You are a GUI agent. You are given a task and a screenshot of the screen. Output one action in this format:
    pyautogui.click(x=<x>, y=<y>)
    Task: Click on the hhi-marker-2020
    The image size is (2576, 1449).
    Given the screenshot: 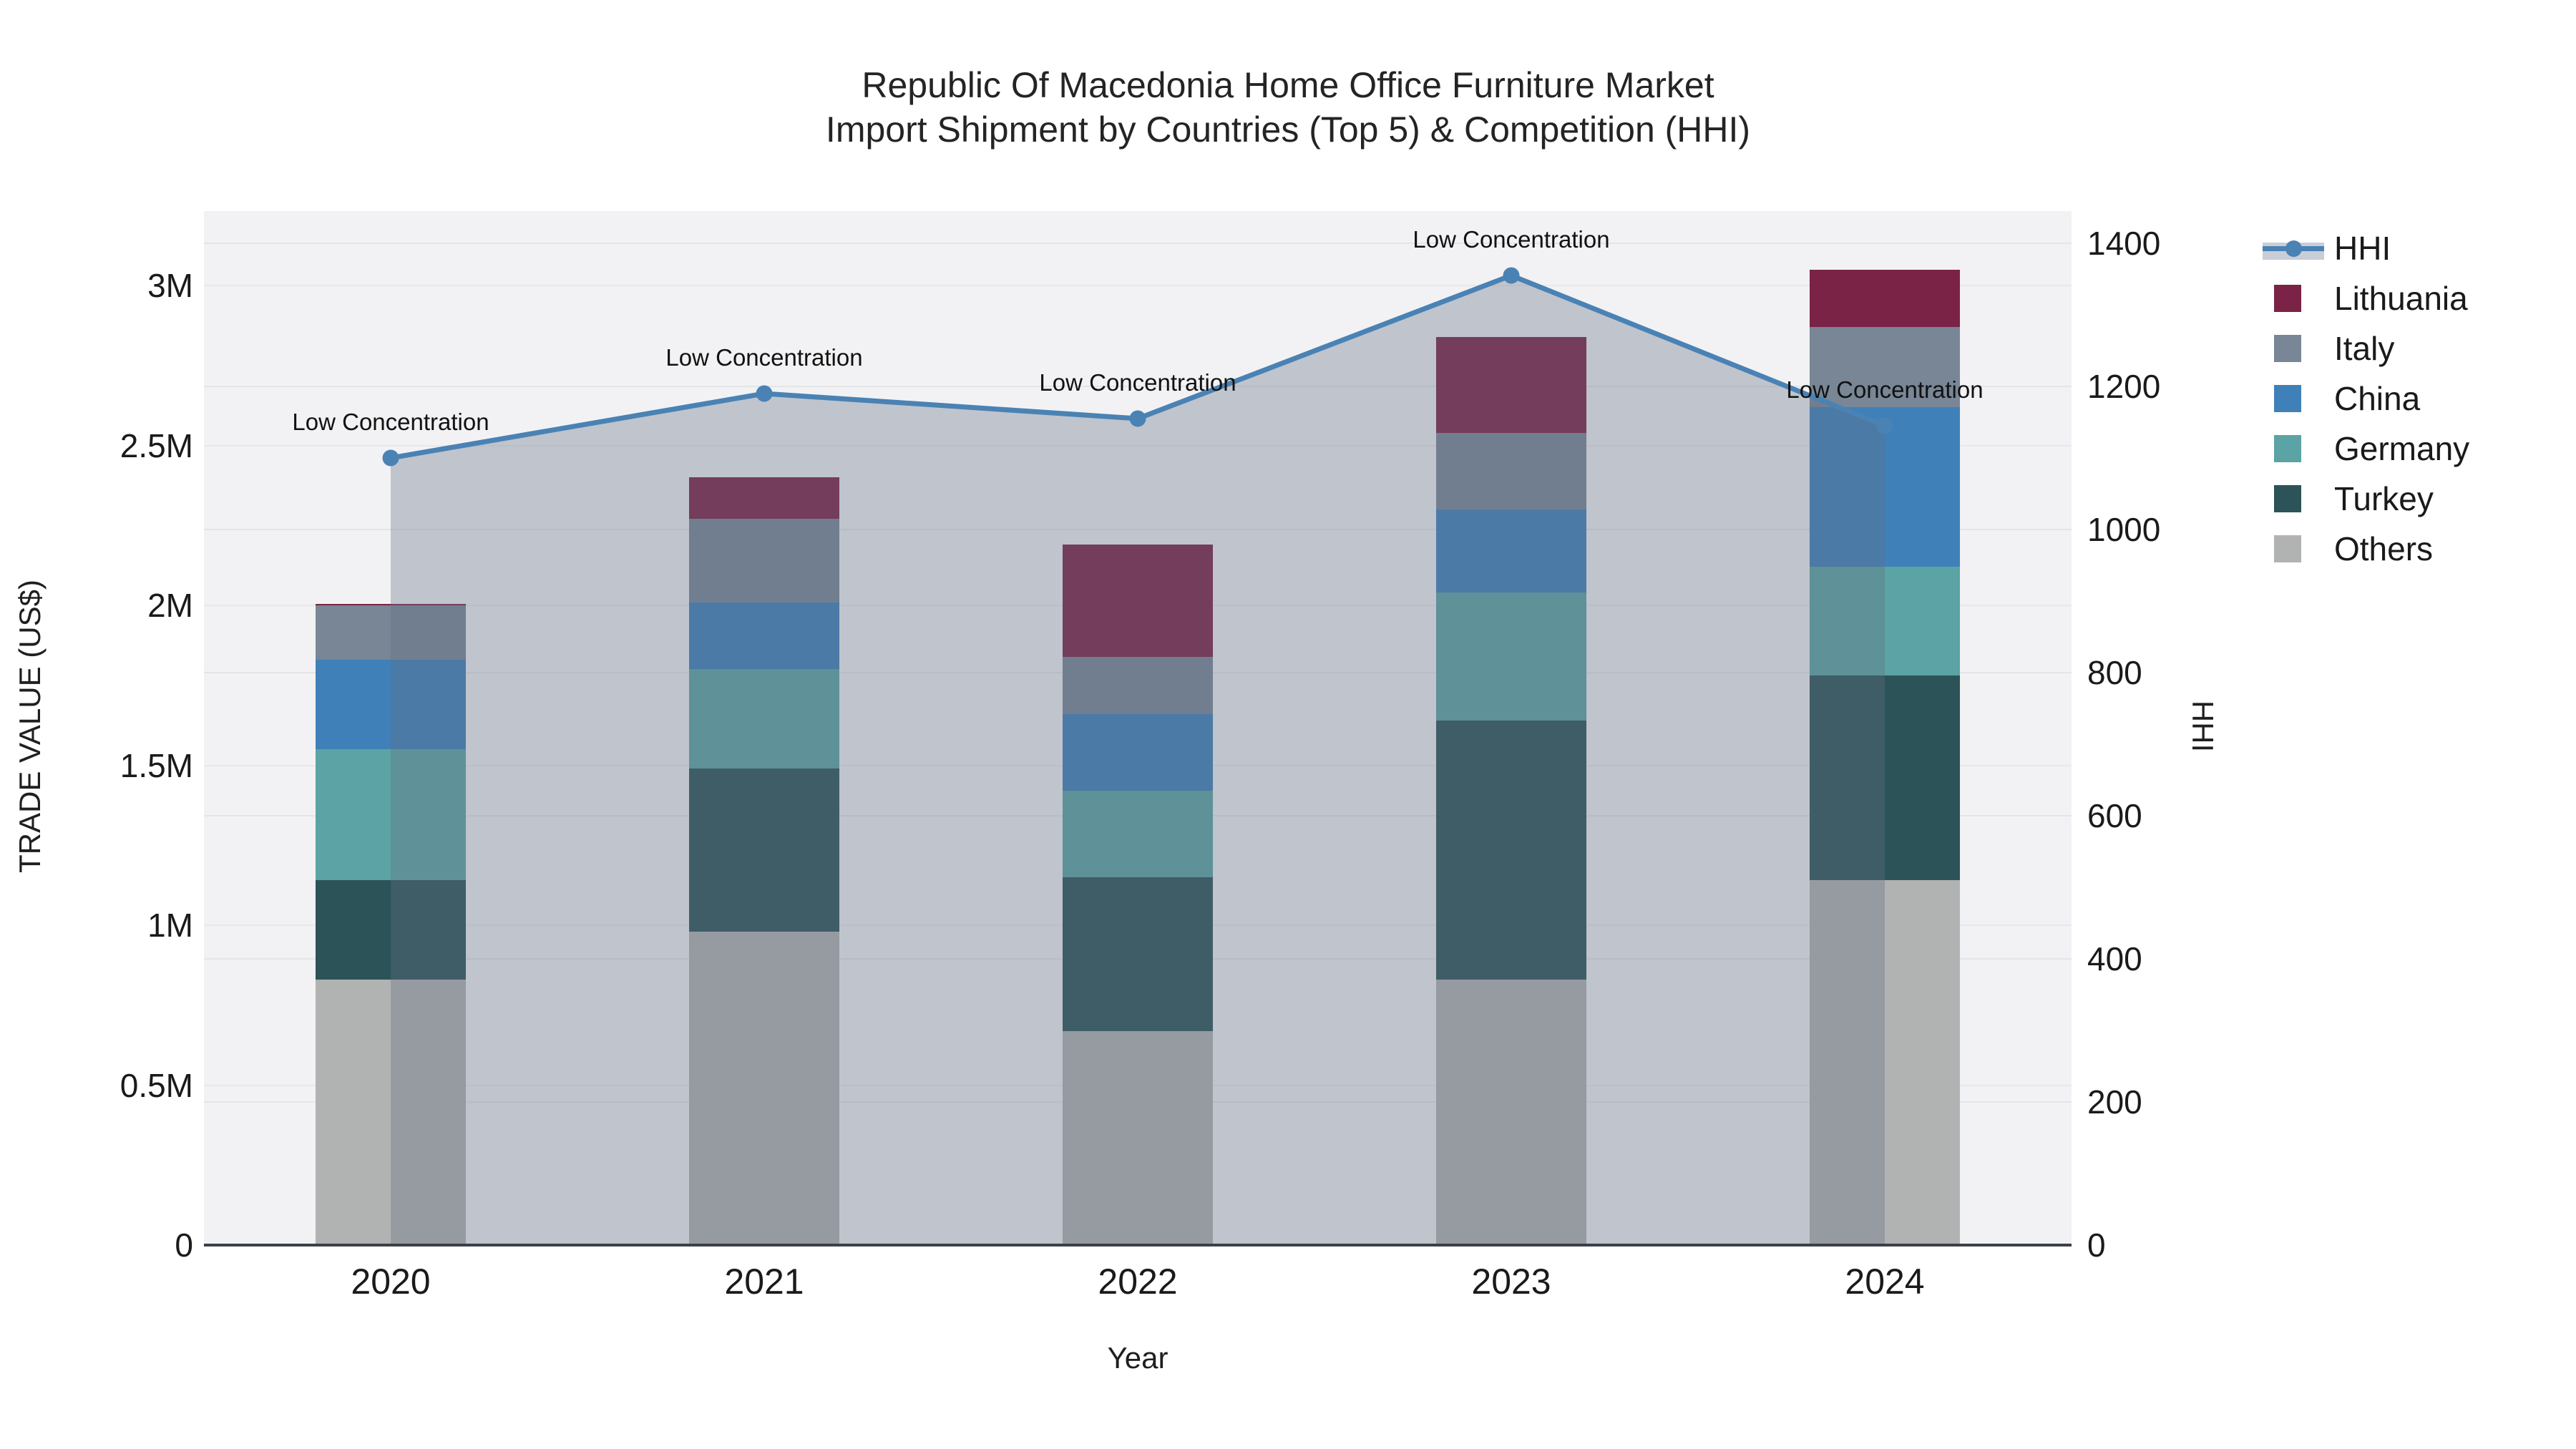 What is the action you would take?
    pyautogui.click(x=390, y=458)
    